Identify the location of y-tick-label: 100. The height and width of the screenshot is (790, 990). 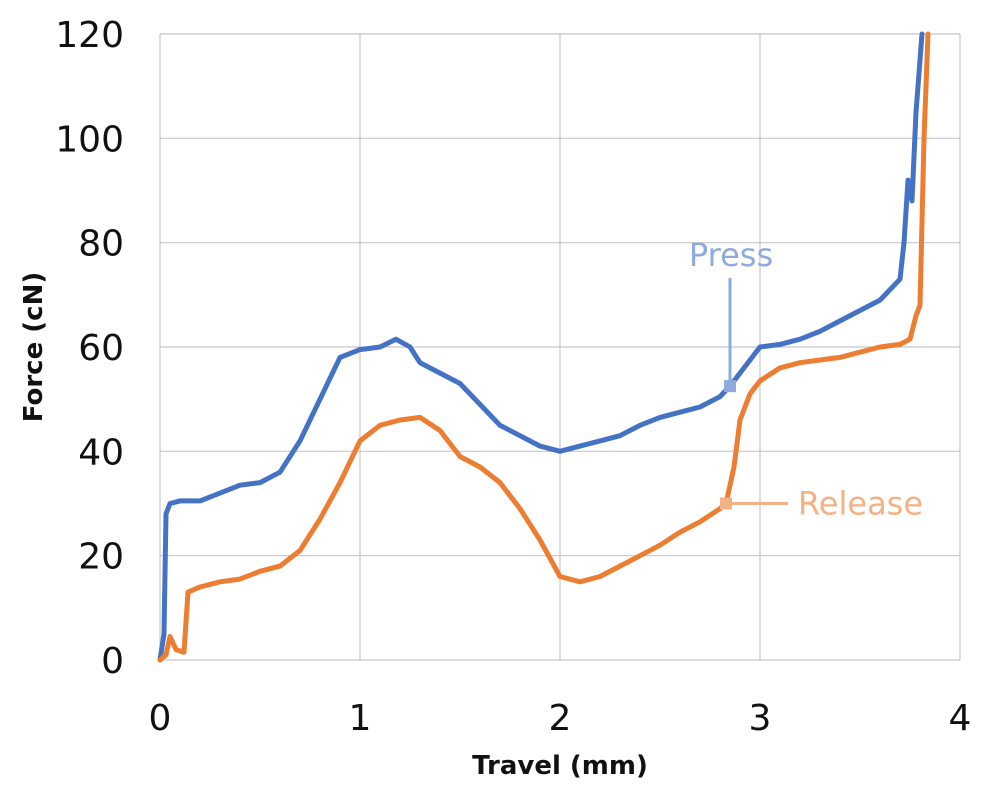
(89, 139).